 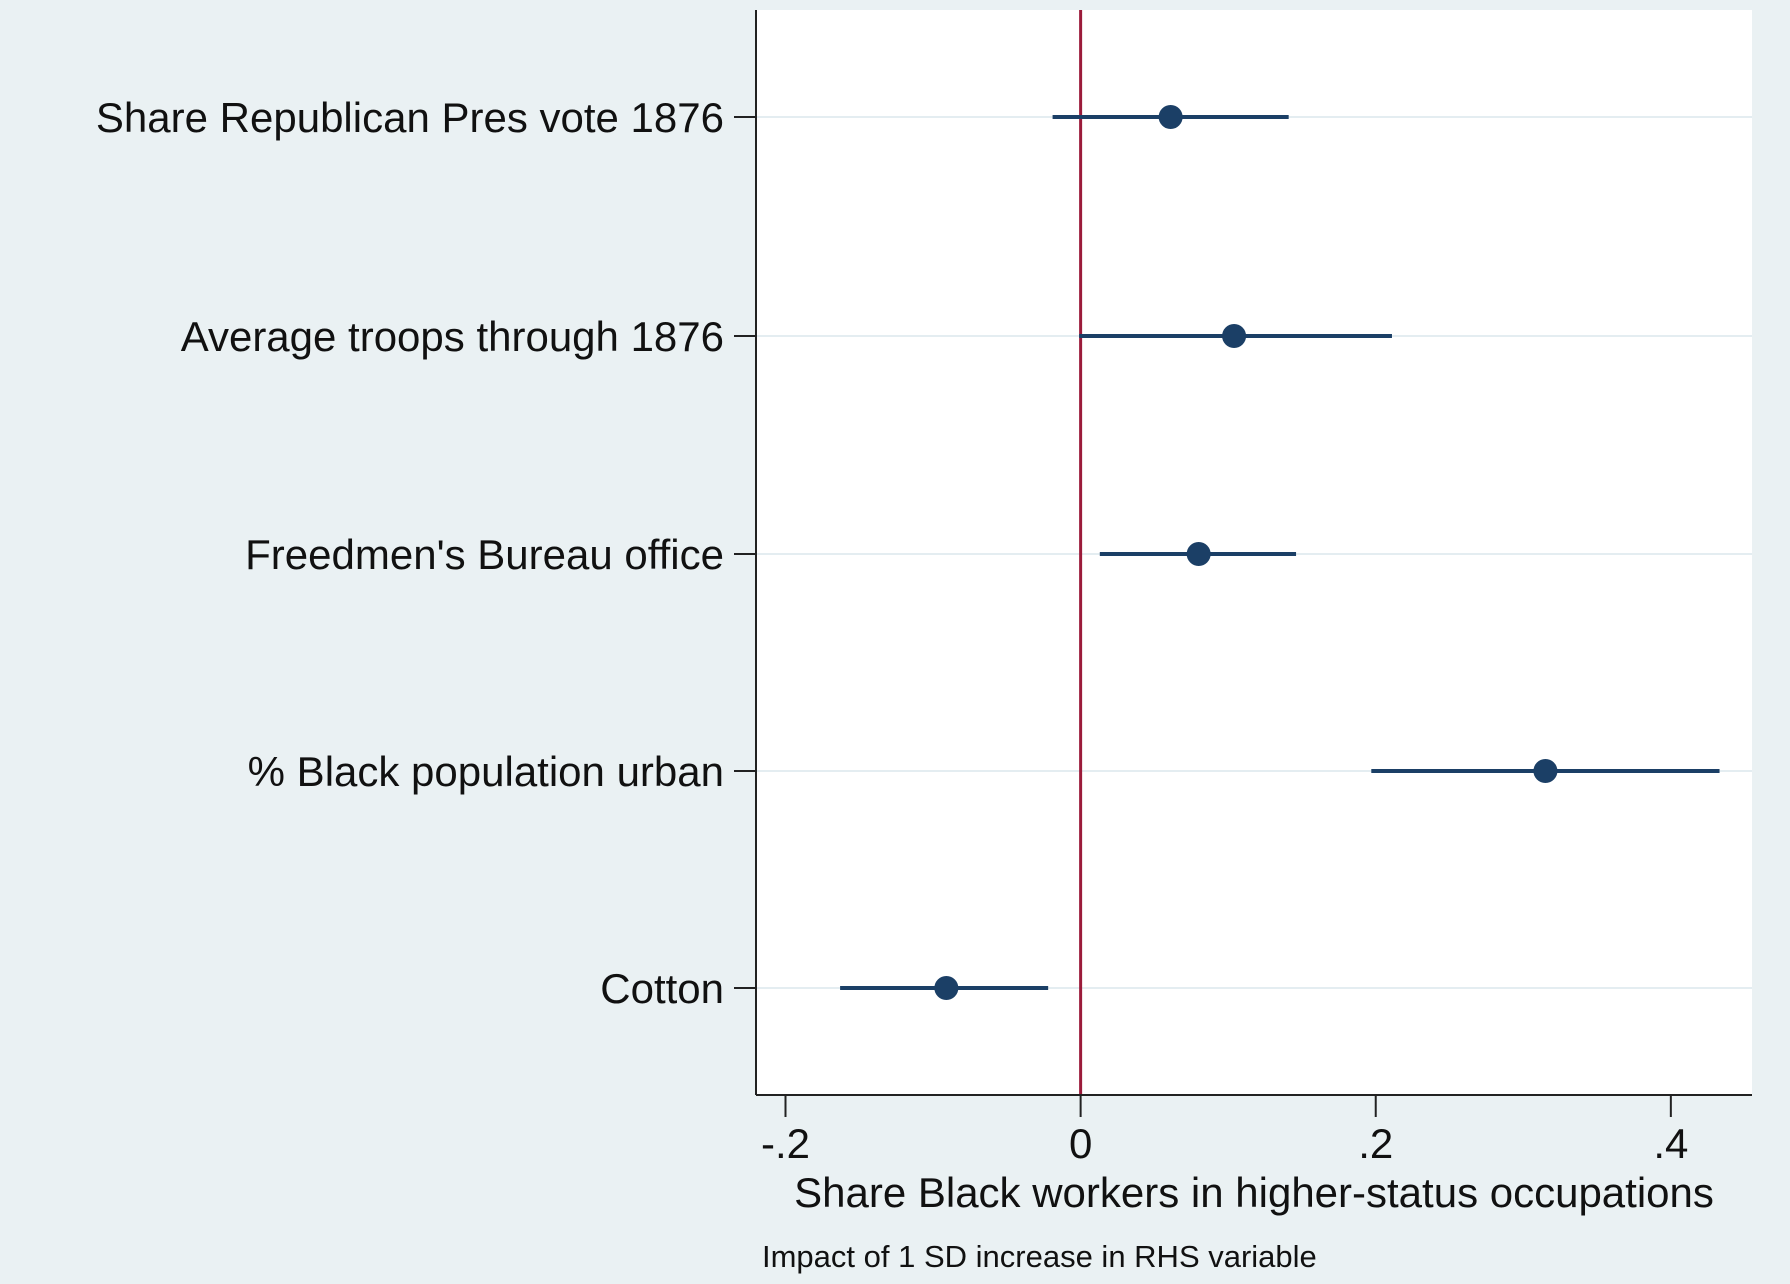 I want to click on y-tick-label: Share Republican Pres vote 1876, so click(x=410, y=117).